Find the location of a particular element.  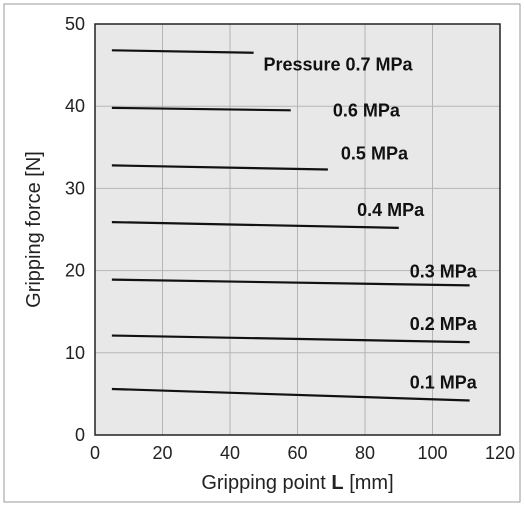

series-label: 0.3 MPa is located at coordinates (444, 271).